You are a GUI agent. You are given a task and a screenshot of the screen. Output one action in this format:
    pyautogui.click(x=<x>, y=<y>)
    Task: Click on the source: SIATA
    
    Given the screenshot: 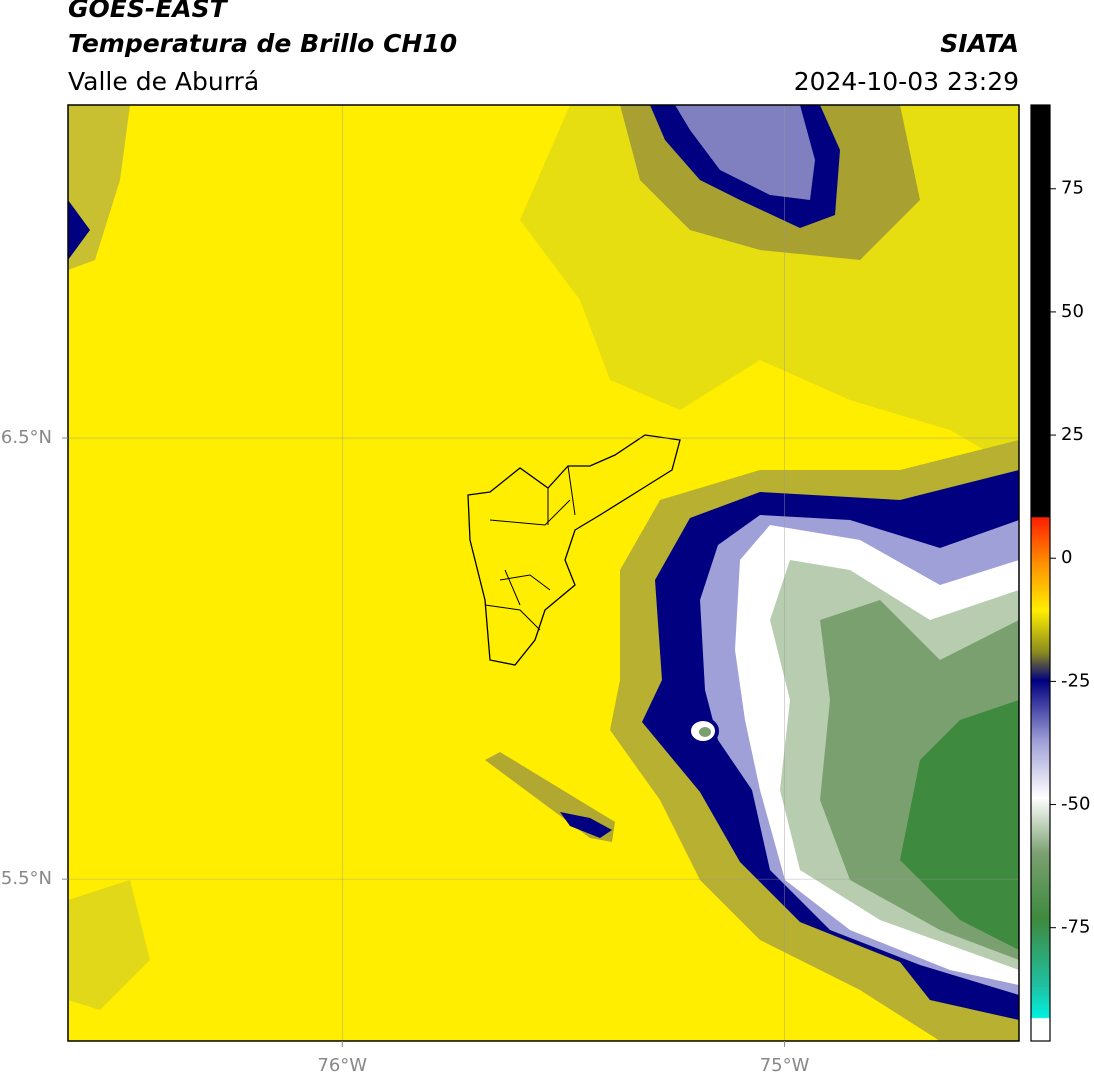 What is the action you would take?
    pyautogui.click(x=979, y=43)
    